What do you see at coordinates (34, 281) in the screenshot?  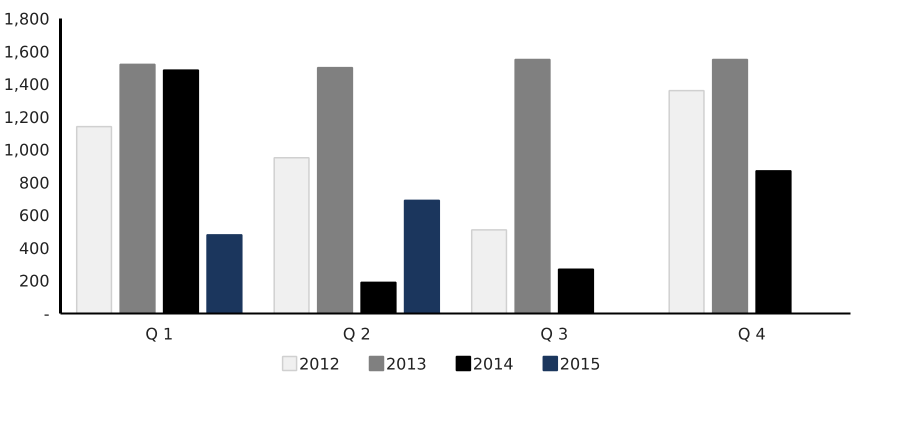 I see `y-tick-label: 200` at bounding box center [34, 281].